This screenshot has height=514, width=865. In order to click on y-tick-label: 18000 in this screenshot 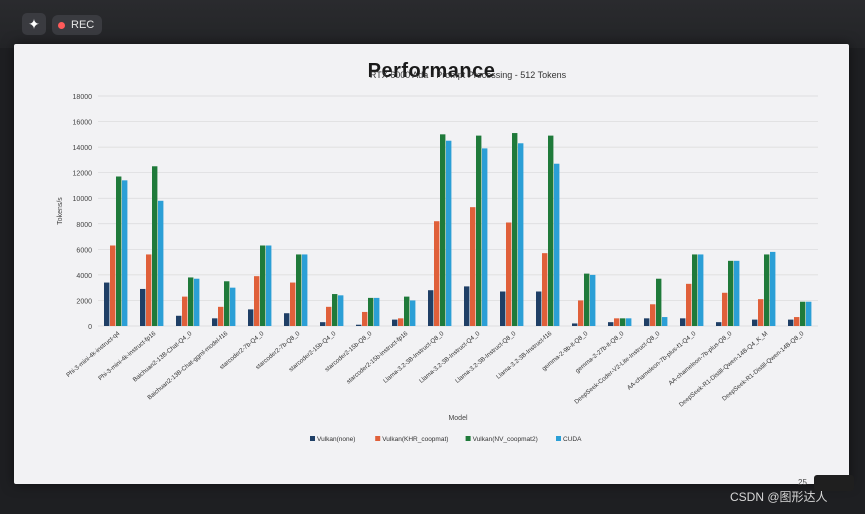, I will do `click(83, 97)`.